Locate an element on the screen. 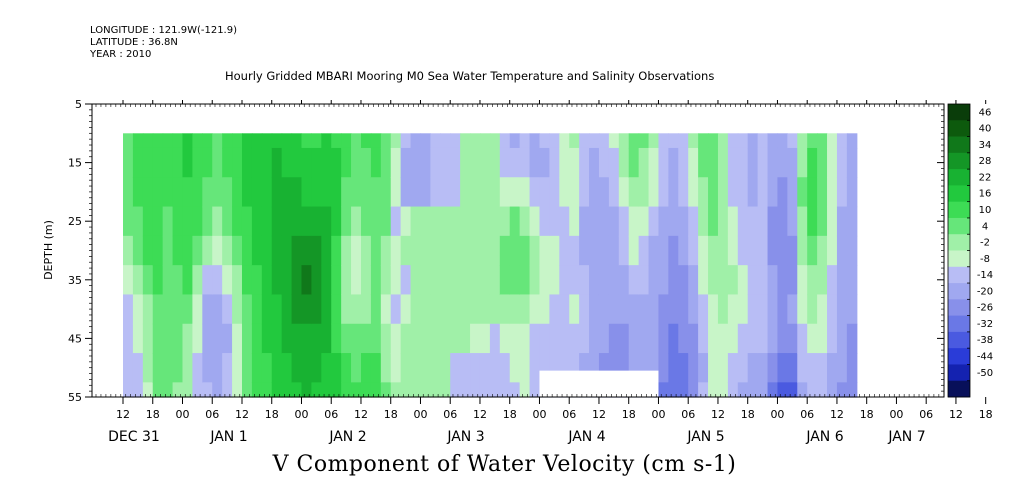  y-axis-label: DEPTH (m) is located at coordinates (48, 250).